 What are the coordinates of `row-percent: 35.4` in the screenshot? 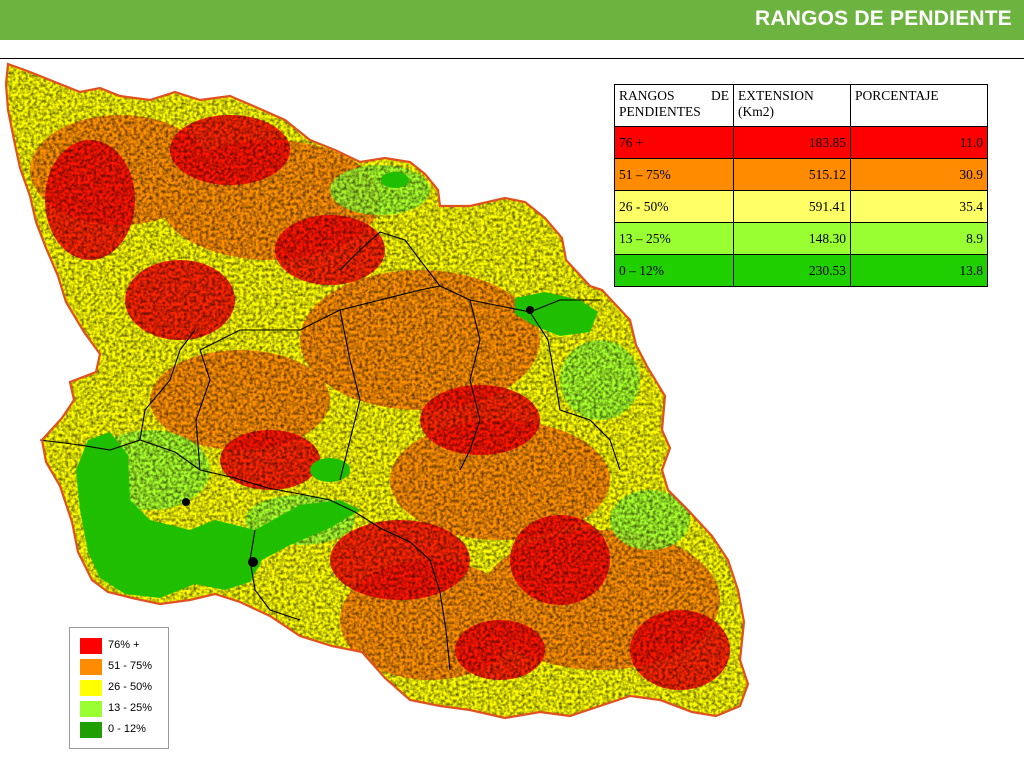 It's located at (919, 206).